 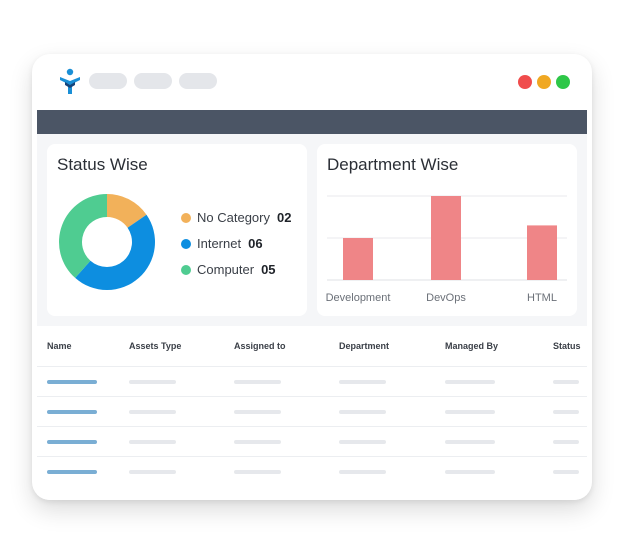 I want to click on bar-devops, so click(x=446, y=238).